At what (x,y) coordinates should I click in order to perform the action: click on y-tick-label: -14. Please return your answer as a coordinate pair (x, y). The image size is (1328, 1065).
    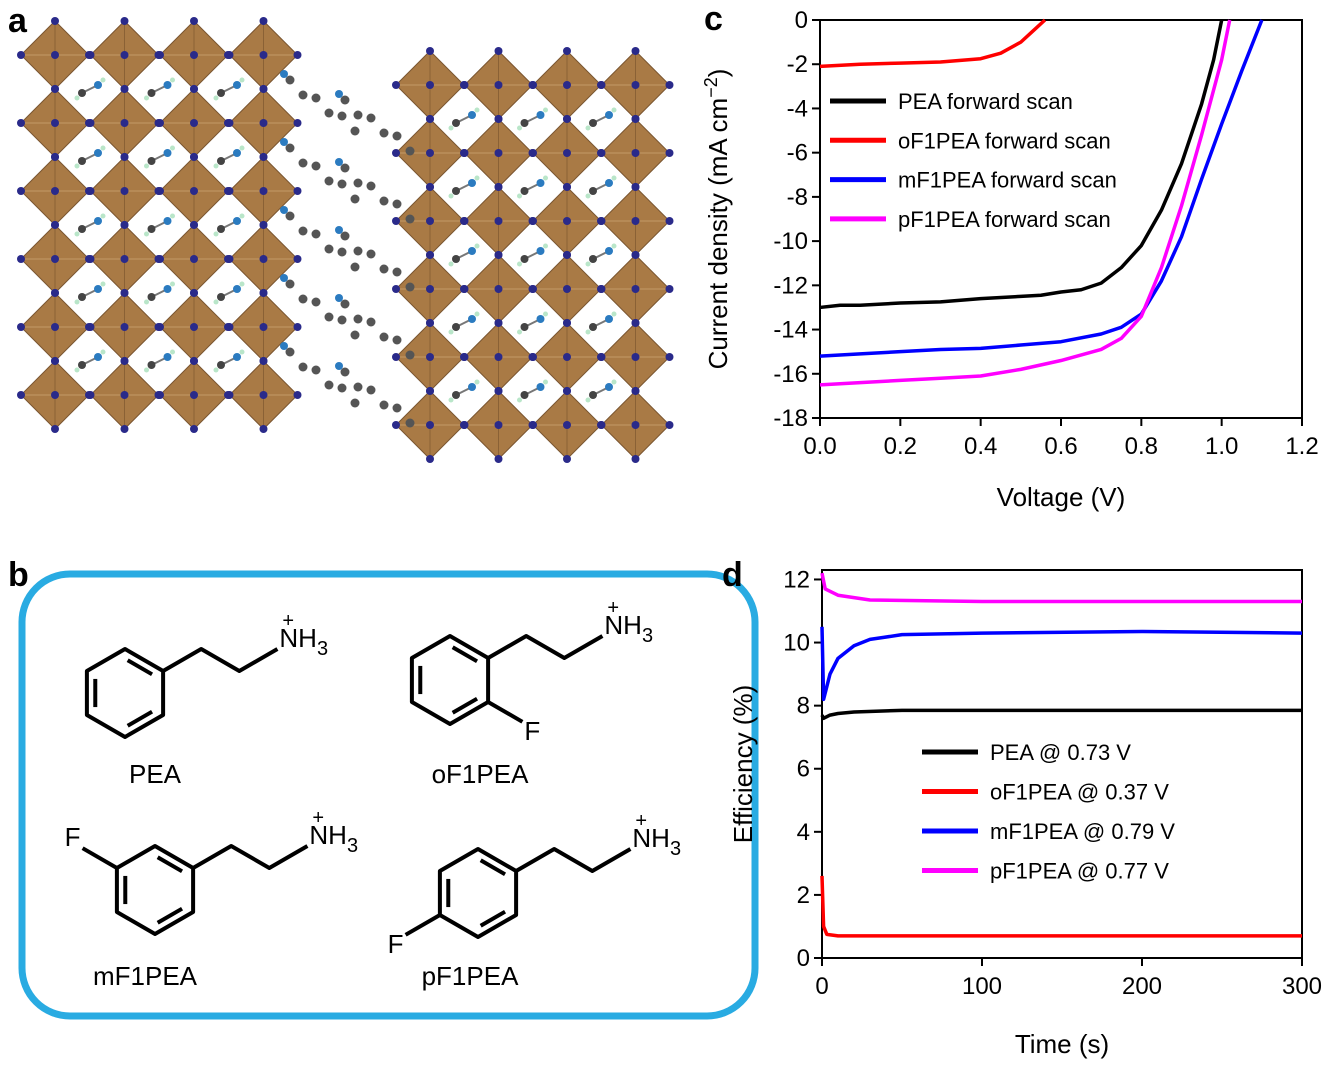
    Looking at the image, I should click on (790, 330).